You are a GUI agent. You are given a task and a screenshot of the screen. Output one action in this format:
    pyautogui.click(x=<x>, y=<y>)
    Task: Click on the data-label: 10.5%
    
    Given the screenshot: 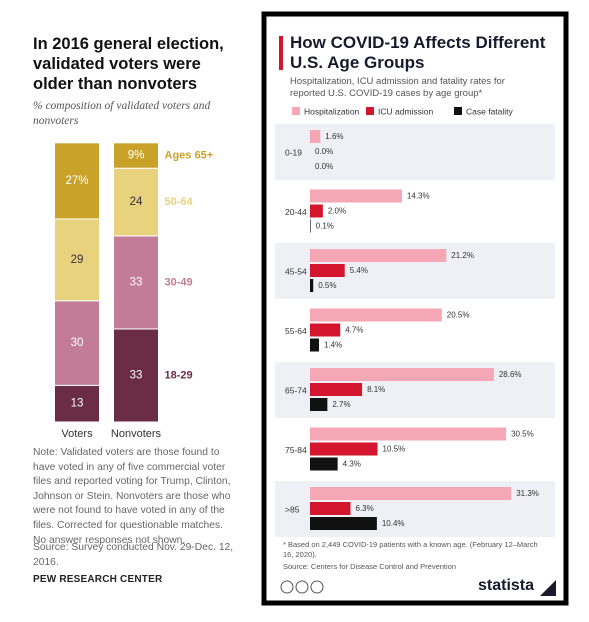 What is the action you would take?
    pyautogui.click(x=394, y=449)
    